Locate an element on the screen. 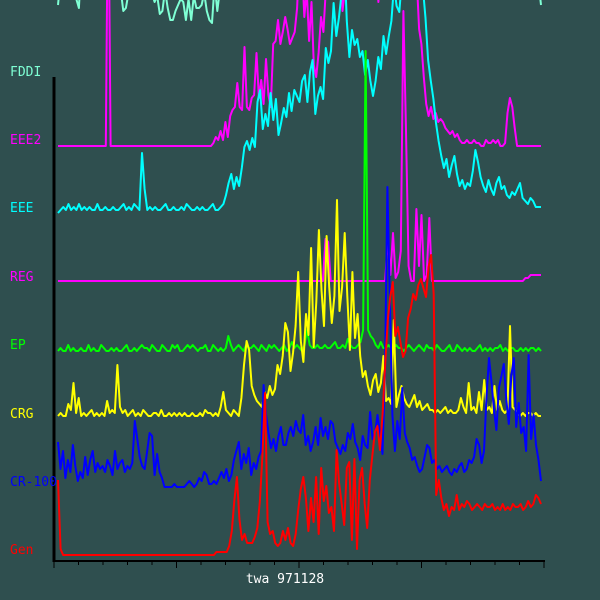  series-label-eee2: EEE2 is located at coordinates (25, 140).